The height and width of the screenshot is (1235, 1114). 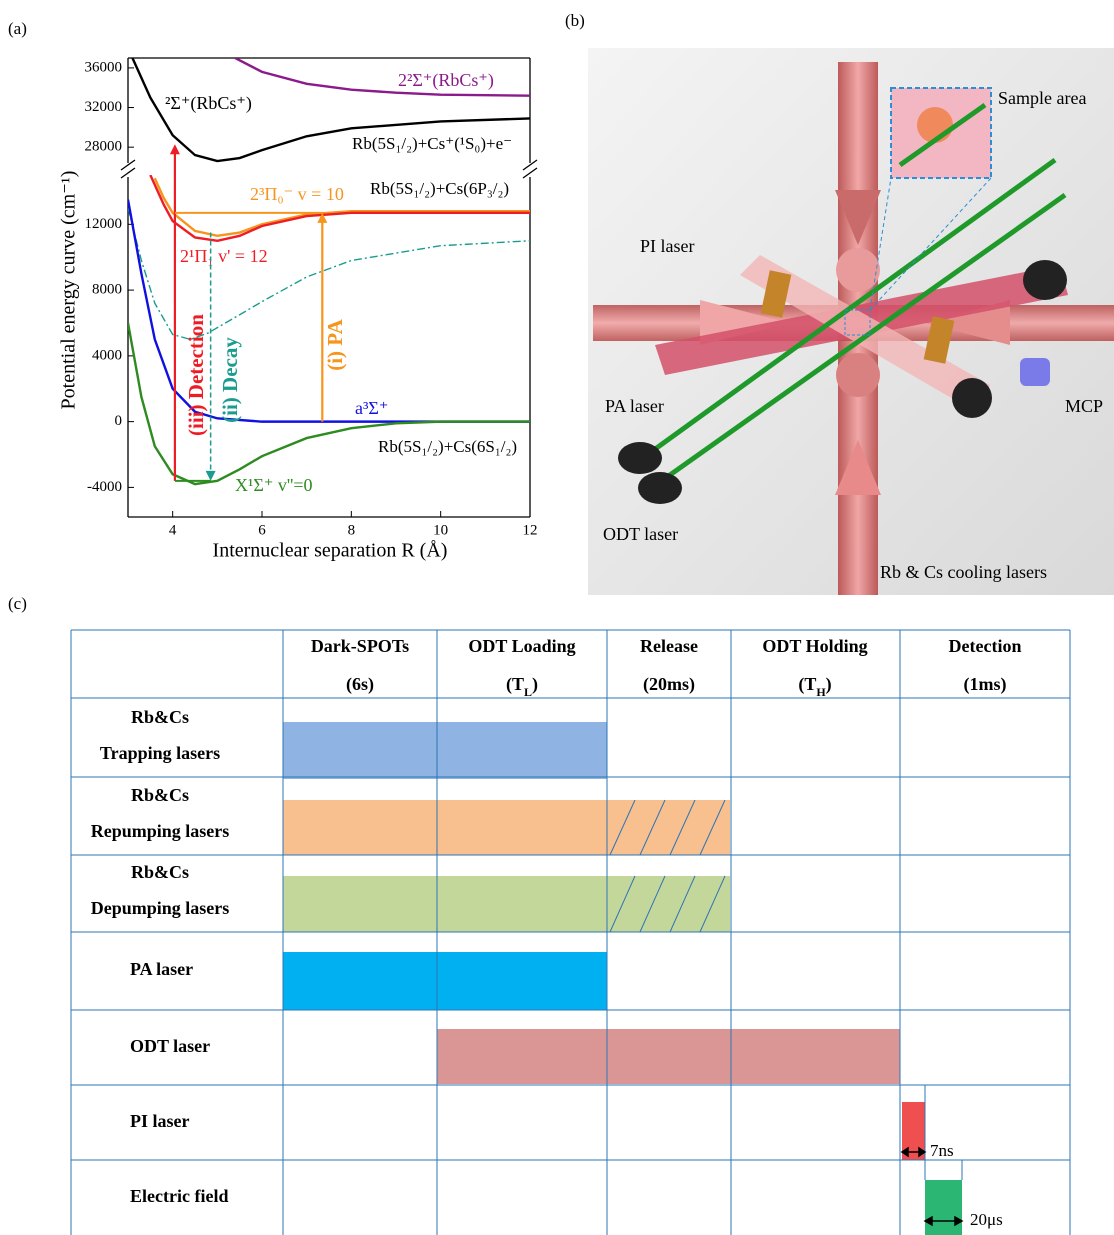 What do you see at coordinates (104, 147) in the screenshot?
I see `y2-tick-label: 28000` at bounding box center [104, 147].